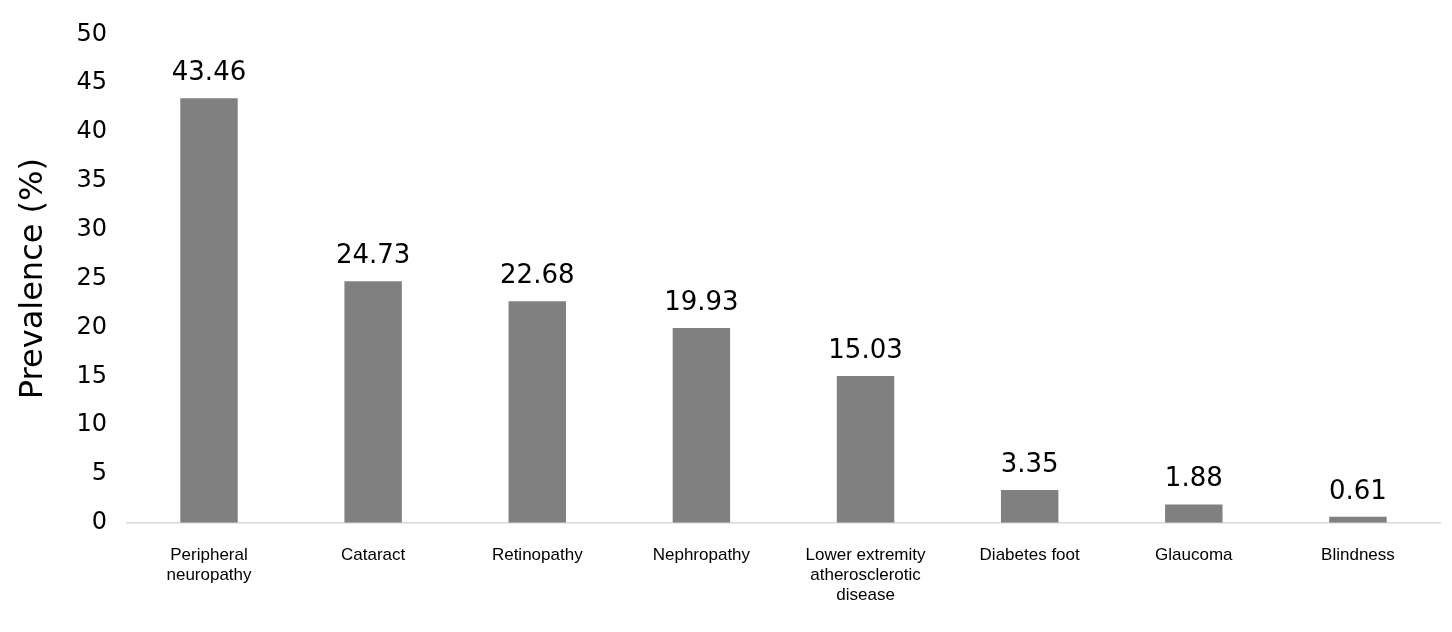  What do you see at coordinates (1193, 477) in the screenshot?
I see `data-label: 1.88` at bounding box center [1193, 477].